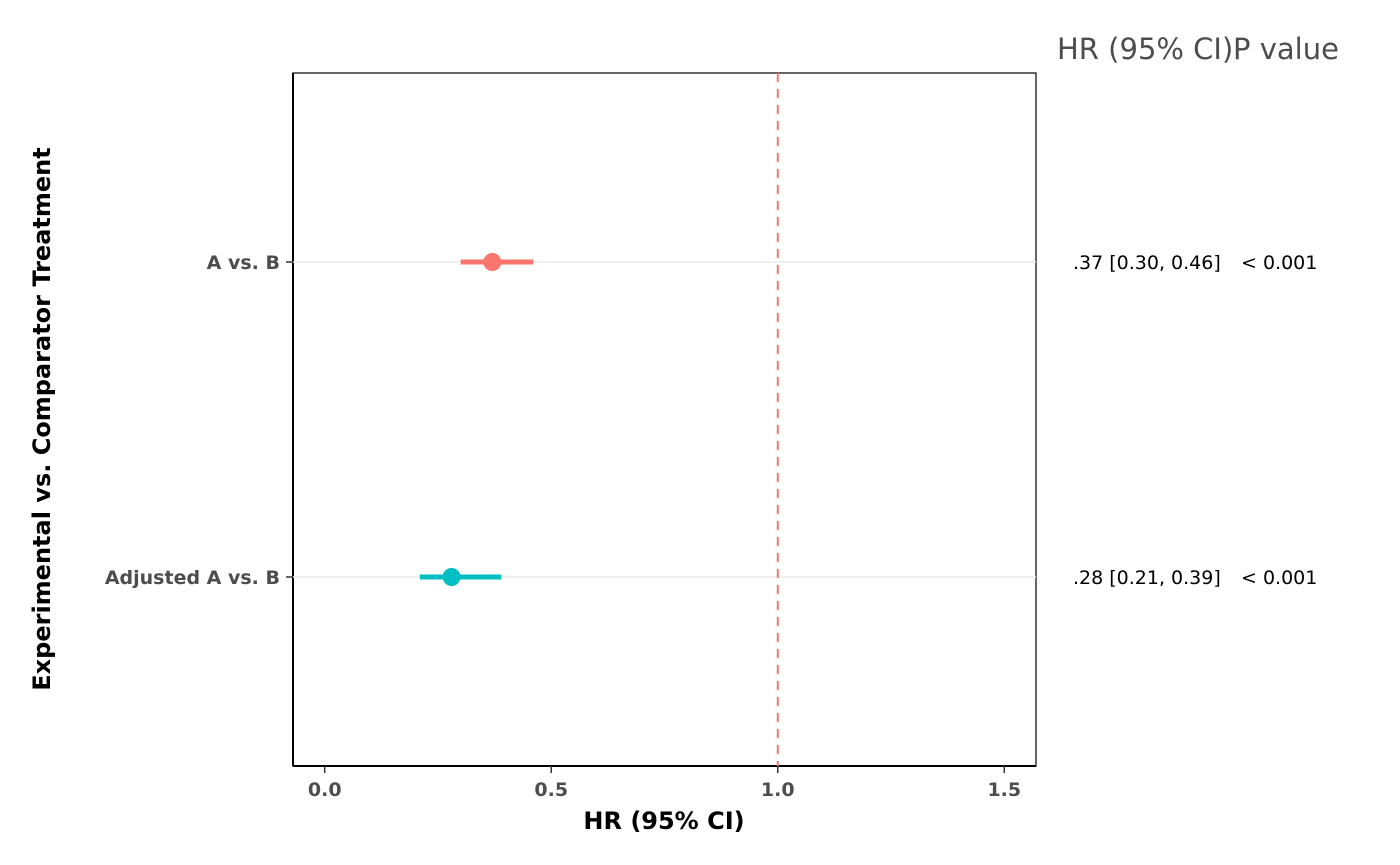 This screenshot has height=865, width=1400. Describe the element at coordinates (778, 790) in the screenshot. I see `x-tick-label: 1.0` at that location.